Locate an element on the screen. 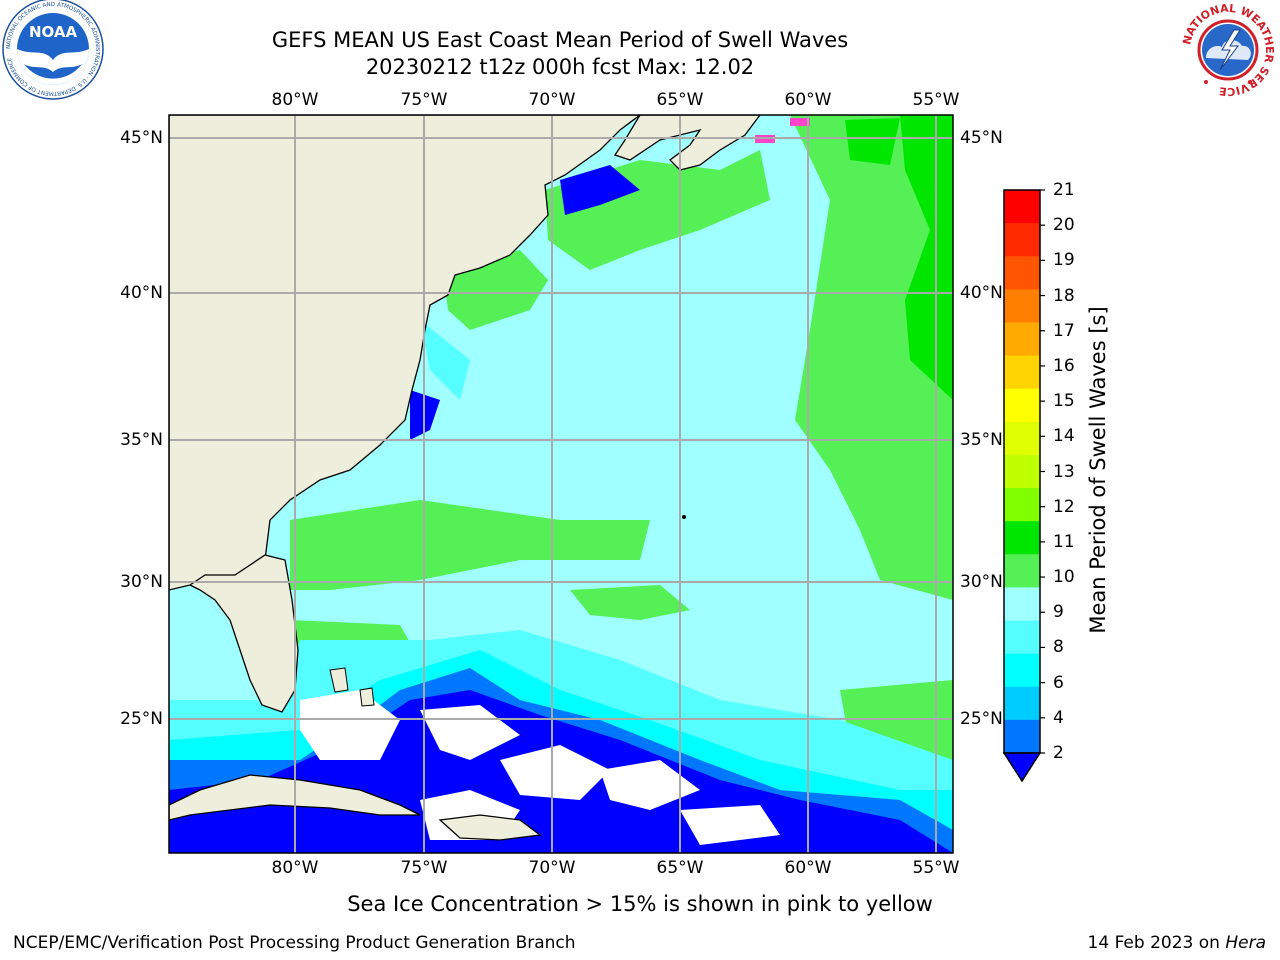  colorbar-tick-label-13: 13 is located at coordinates (1064, 471).